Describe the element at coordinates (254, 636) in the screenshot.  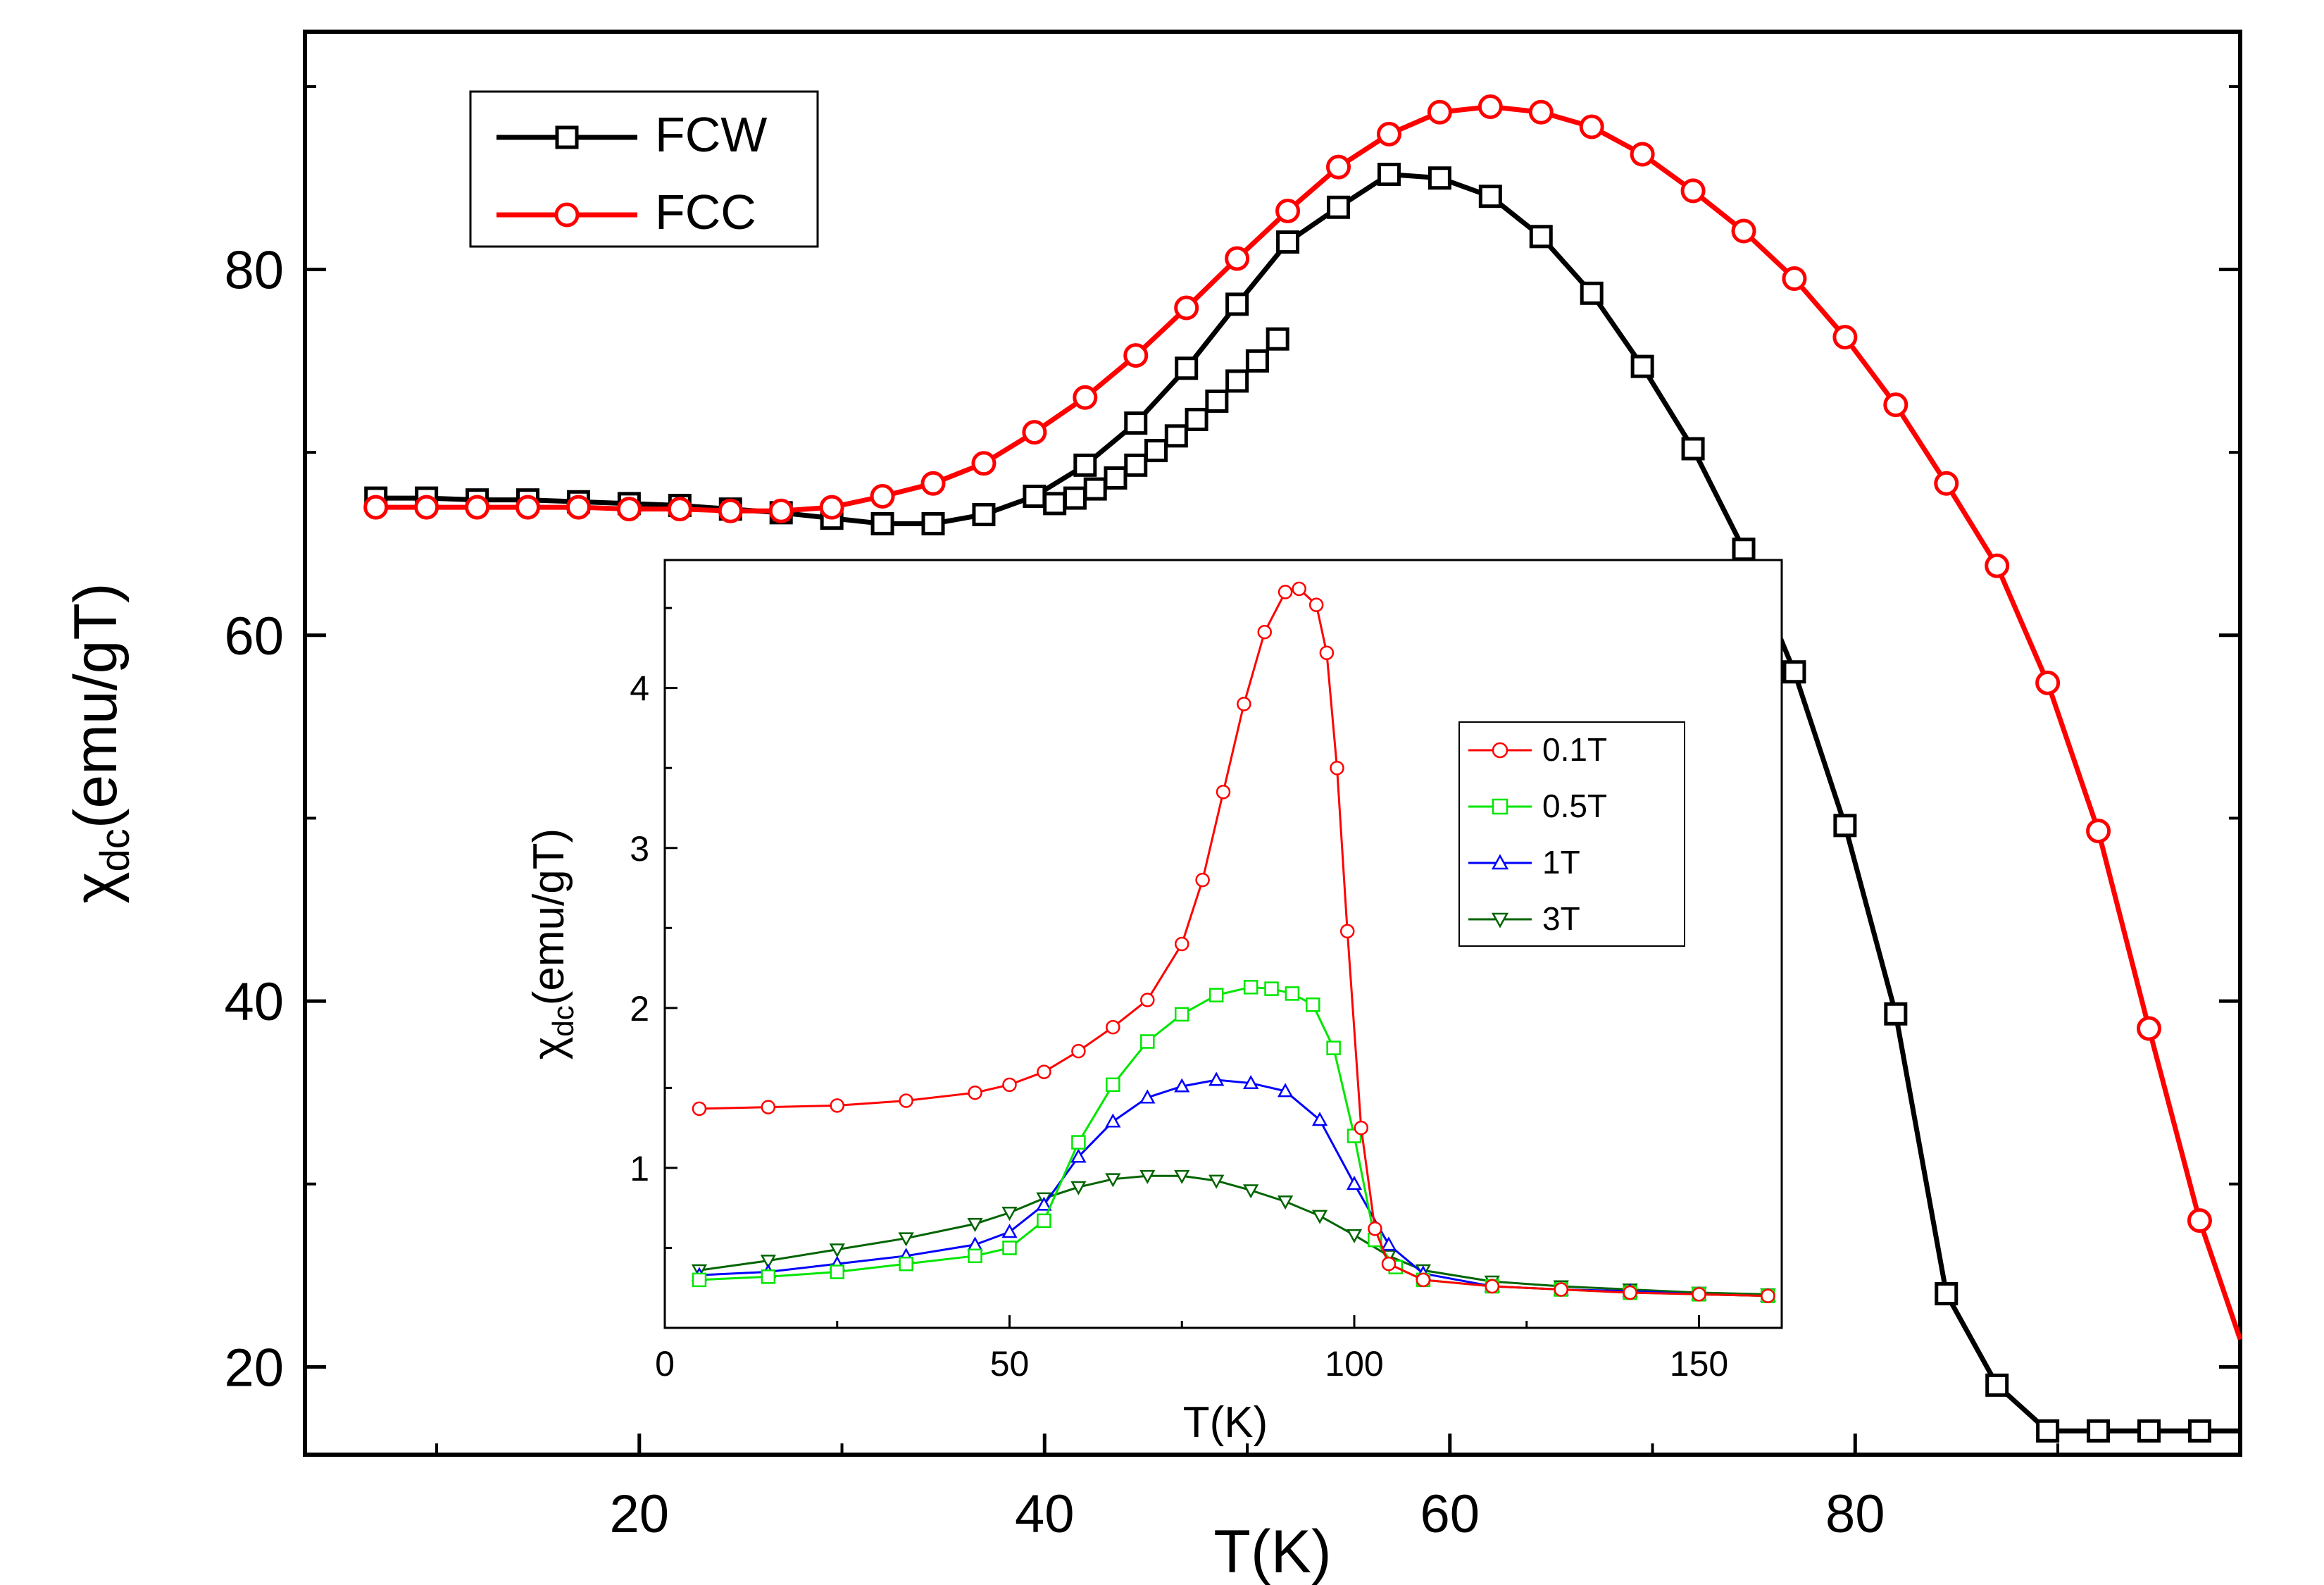
I see `main-y-tick-label: 60` at that location.